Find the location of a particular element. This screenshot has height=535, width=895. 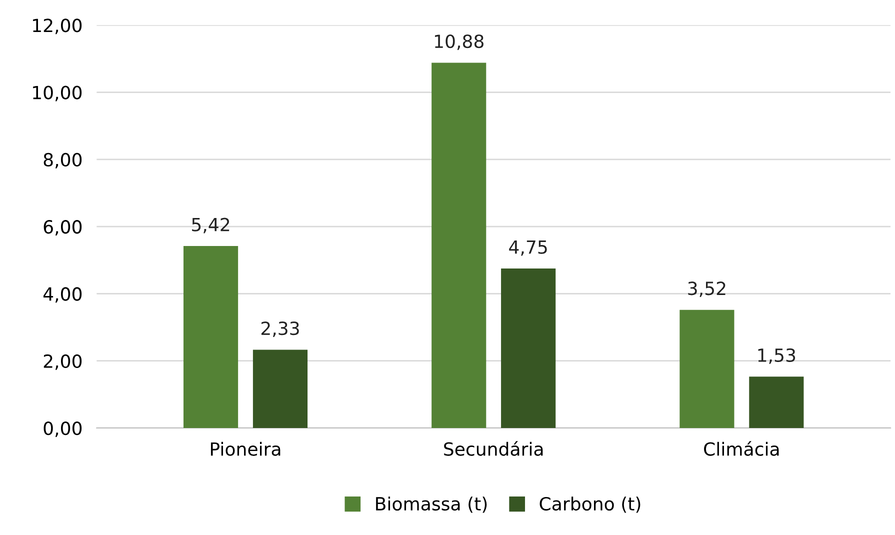

y-tick-label: 0,00 is located at coordinates (63, 429).